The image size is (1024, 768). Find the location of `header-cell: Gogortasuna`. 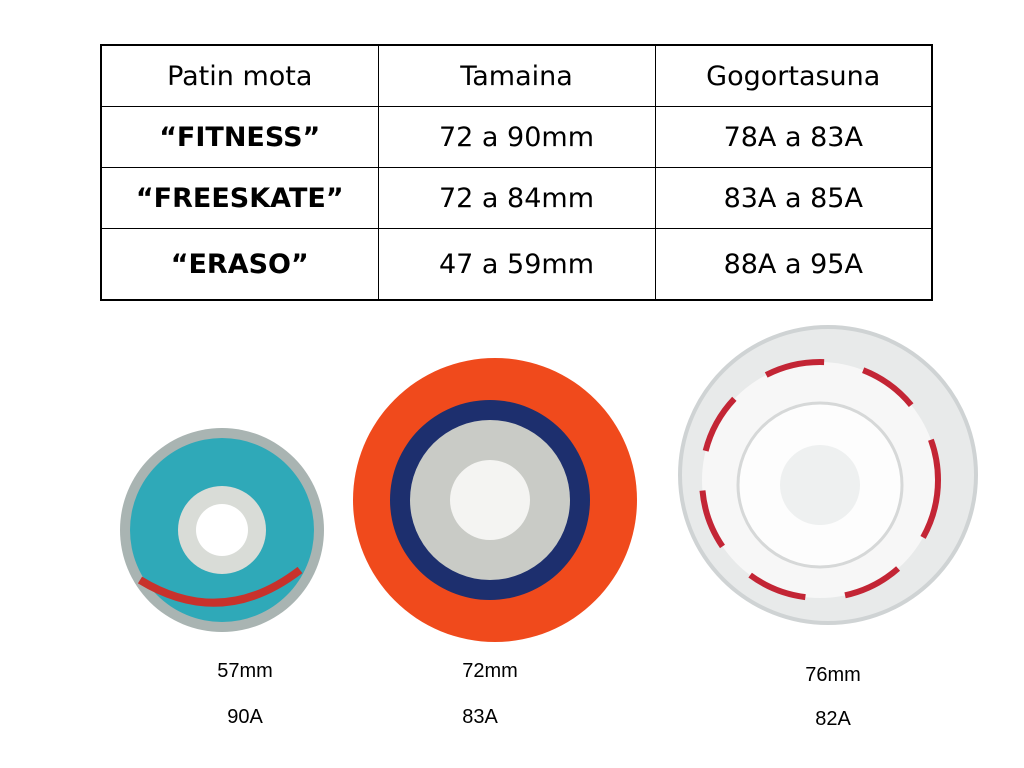

header-cell: Gogortasuna is located at coordinates (793, 75).